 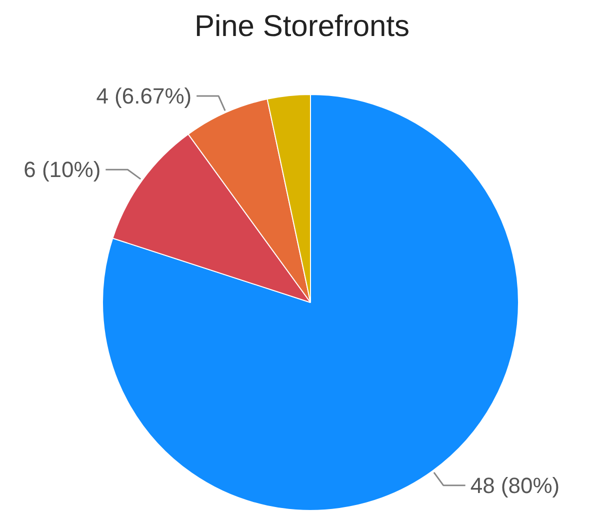 I want to click on data-label: 48 (80%), so click(x=515, y=485).